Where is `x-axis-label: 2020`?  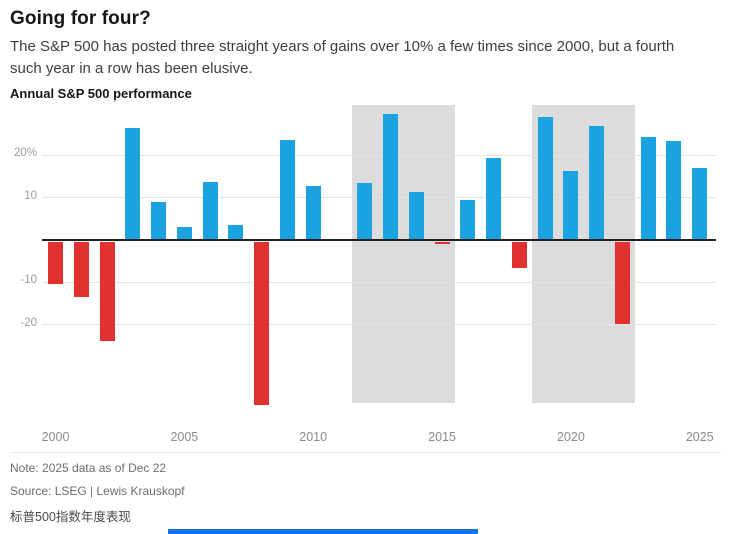 x-axis-label: 2020 is located at coordinates (570, 437).